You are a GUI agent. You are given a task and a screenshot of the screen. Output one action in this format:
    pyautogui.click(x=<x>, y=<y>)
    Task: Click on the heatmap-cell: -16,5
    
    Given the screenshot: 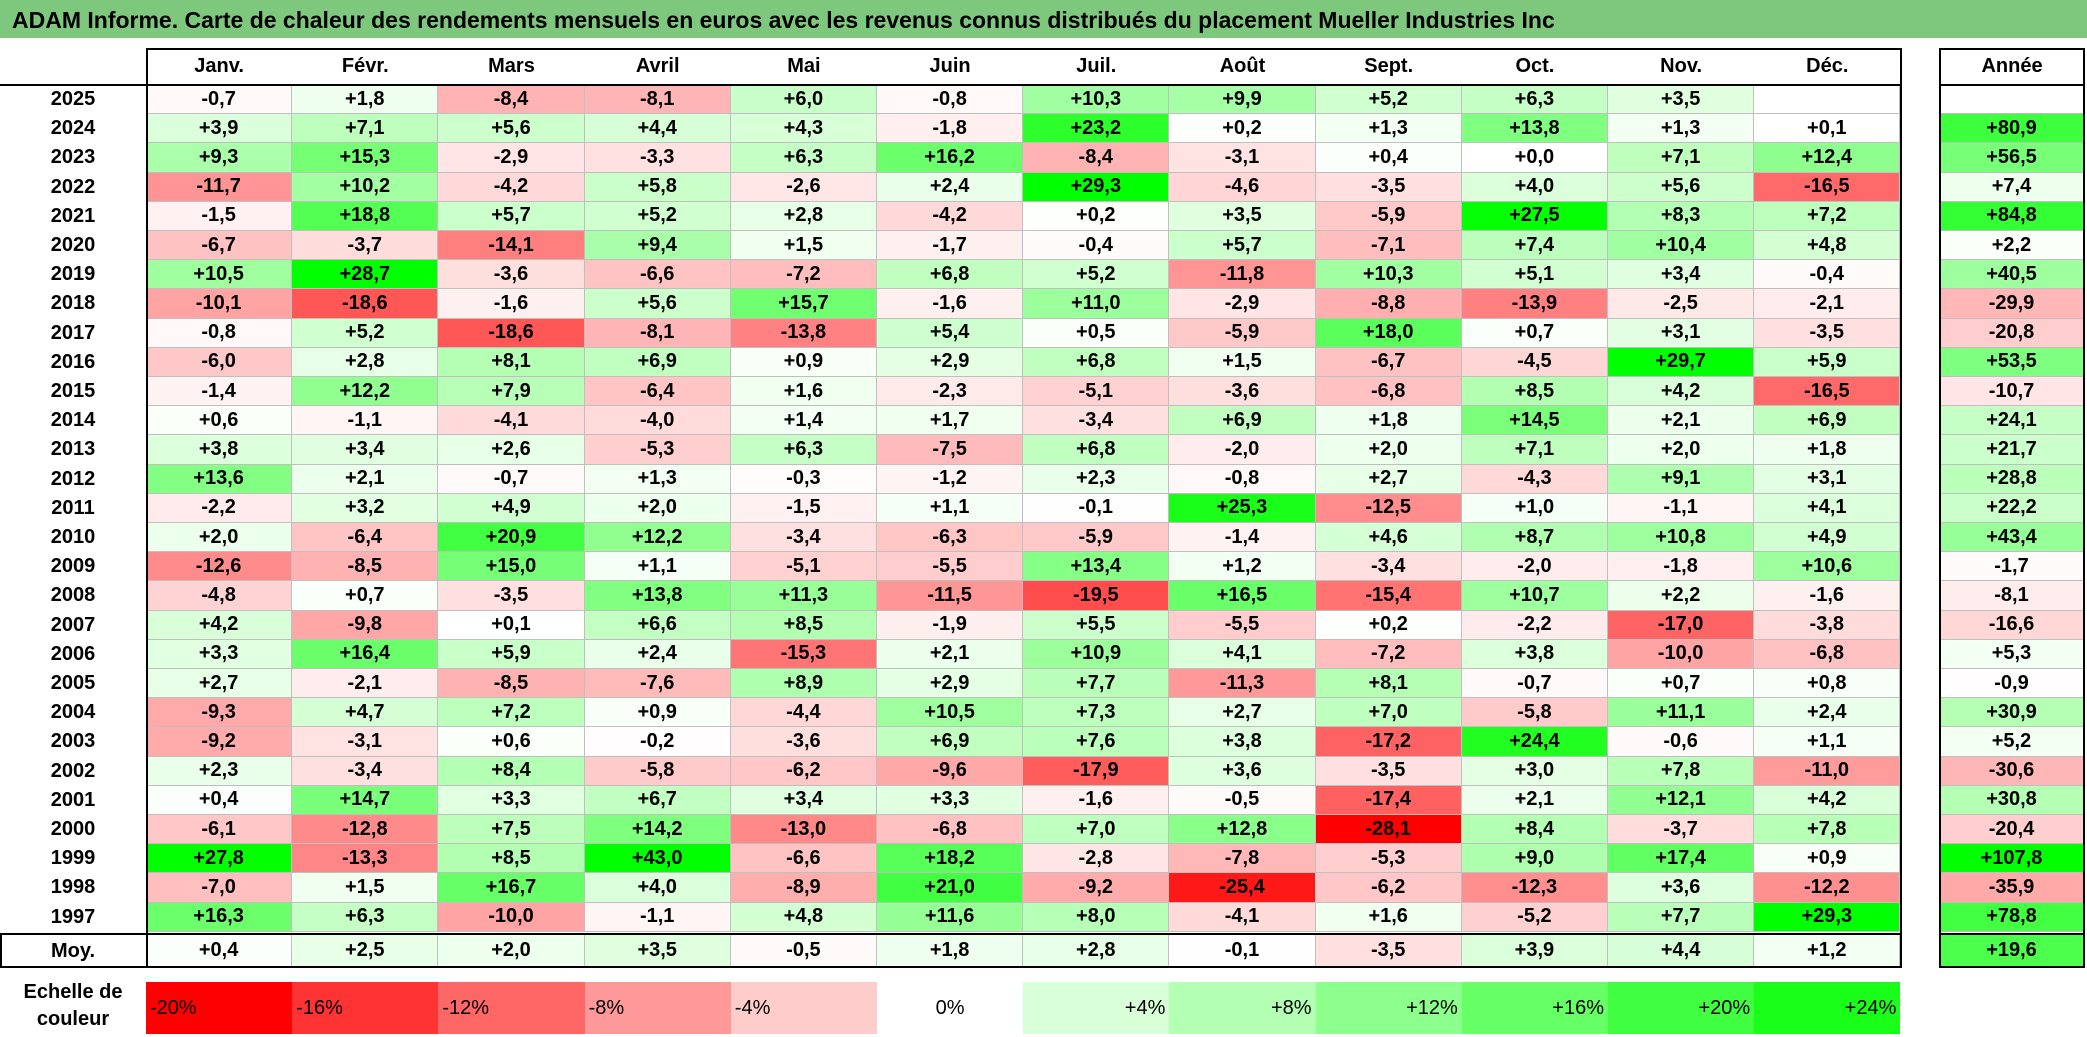 What is the action you would take?
    pyautogui.click(x=1827, y=392)
    